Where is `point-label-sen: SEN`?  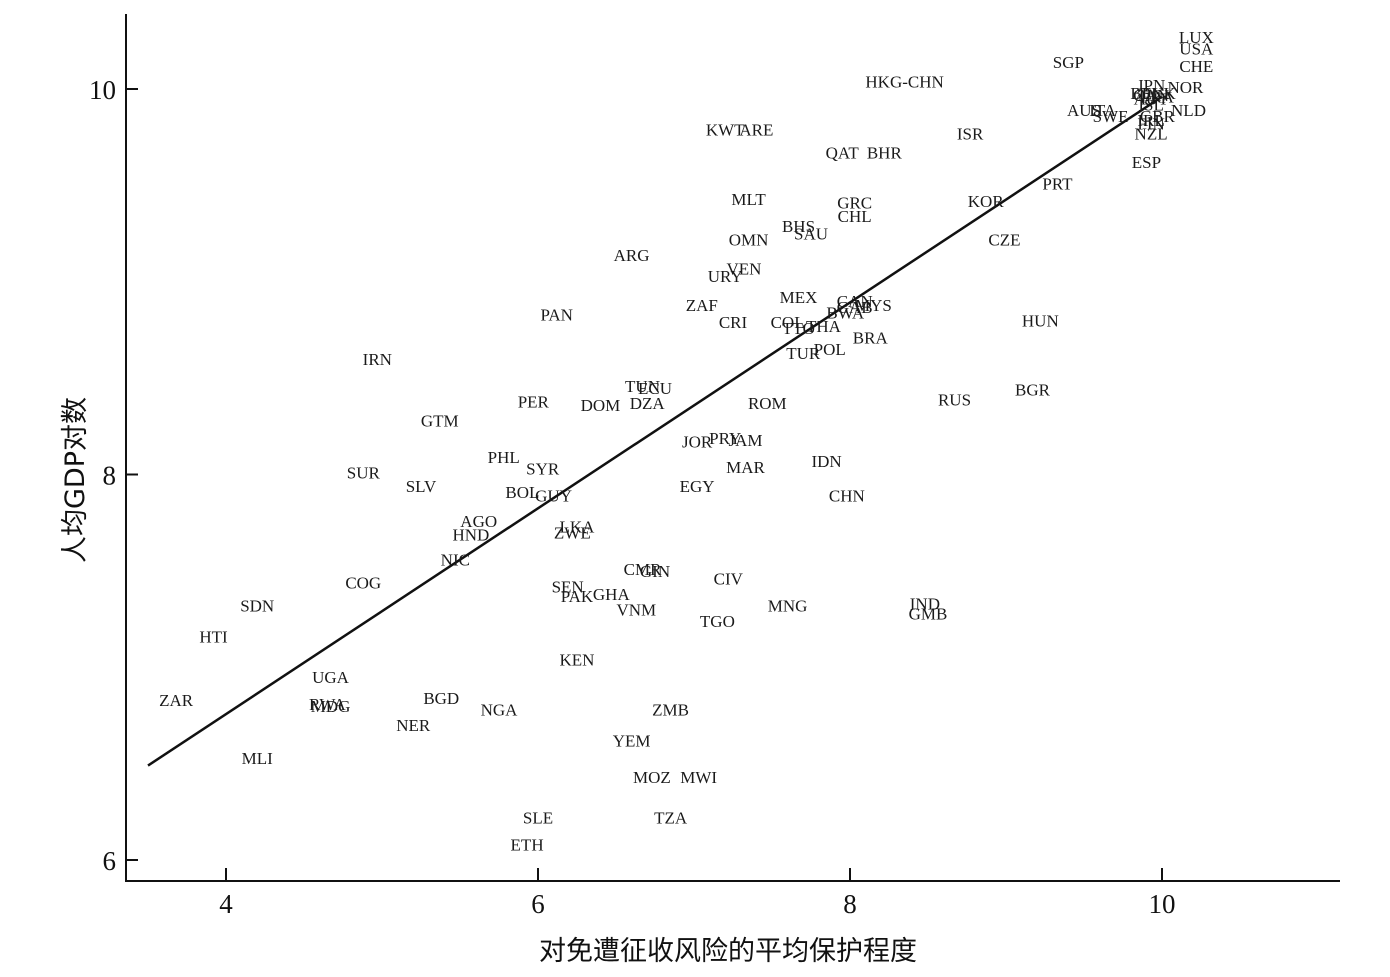 point-label-sen: SEN is located at coordinates (568, 586).